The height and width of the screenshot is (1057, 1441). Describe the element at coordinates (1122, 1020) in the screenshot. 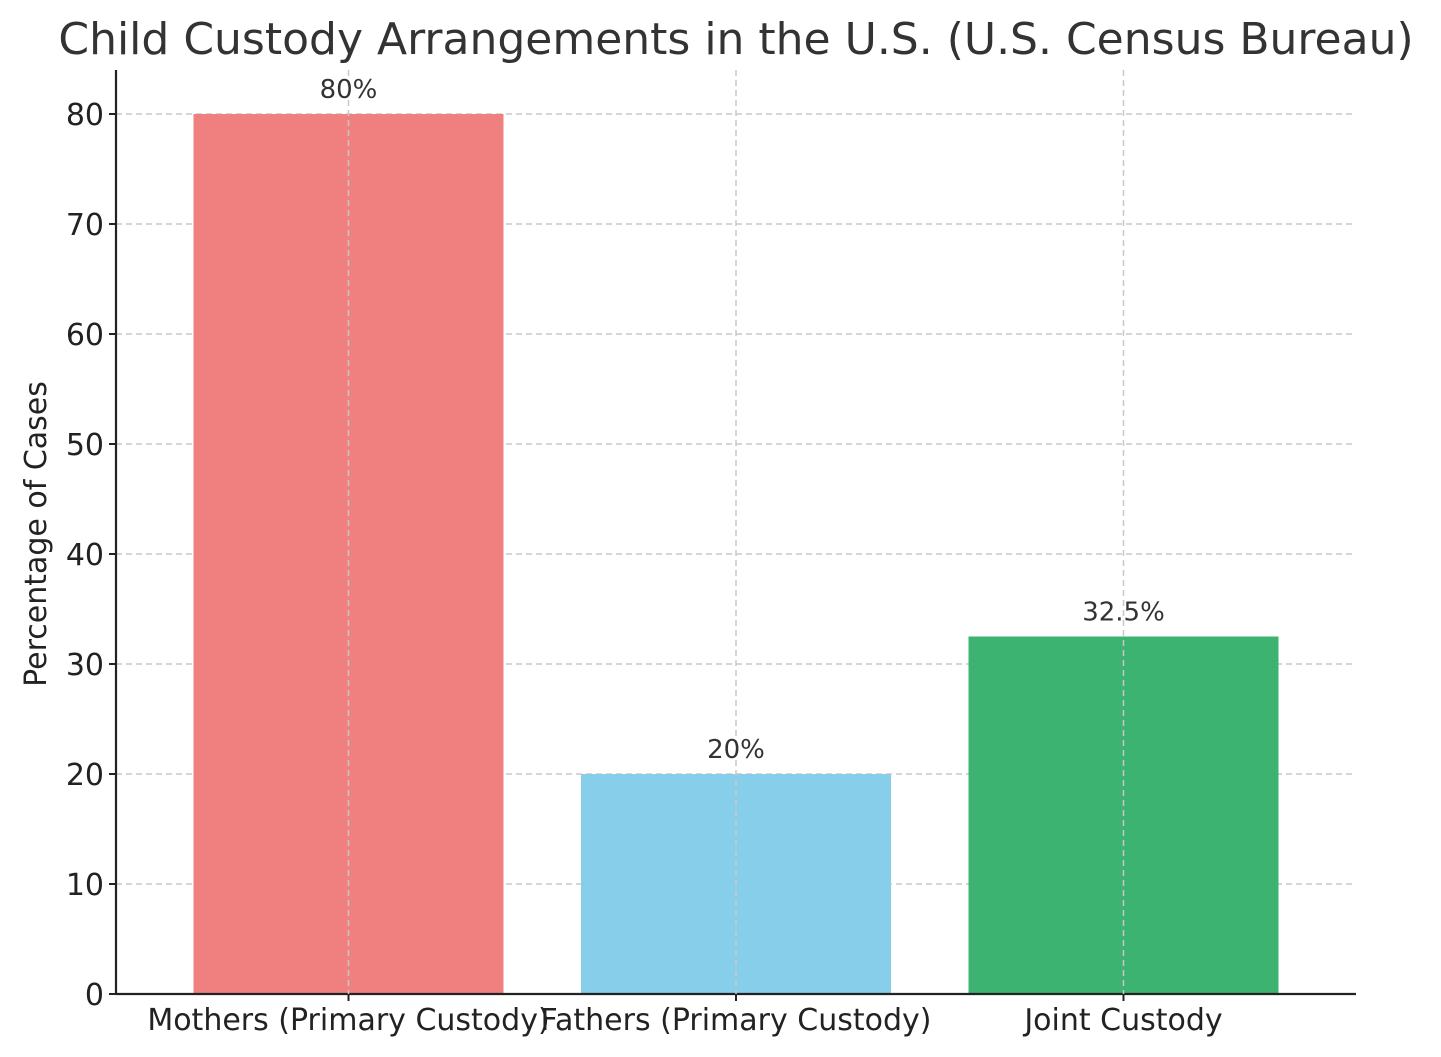

I see `x-tick-label: Joint Custody` at that location.